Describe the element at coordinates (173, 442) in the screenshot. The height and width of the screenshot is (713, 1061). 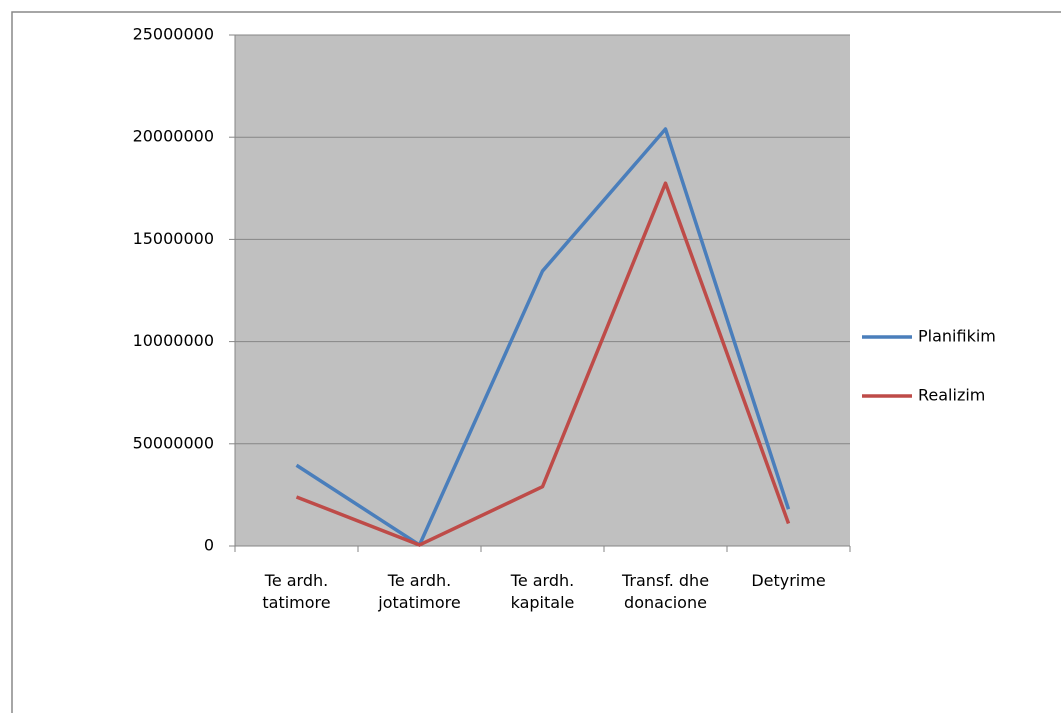
I see `y-tick-label: 50000000` at that location.